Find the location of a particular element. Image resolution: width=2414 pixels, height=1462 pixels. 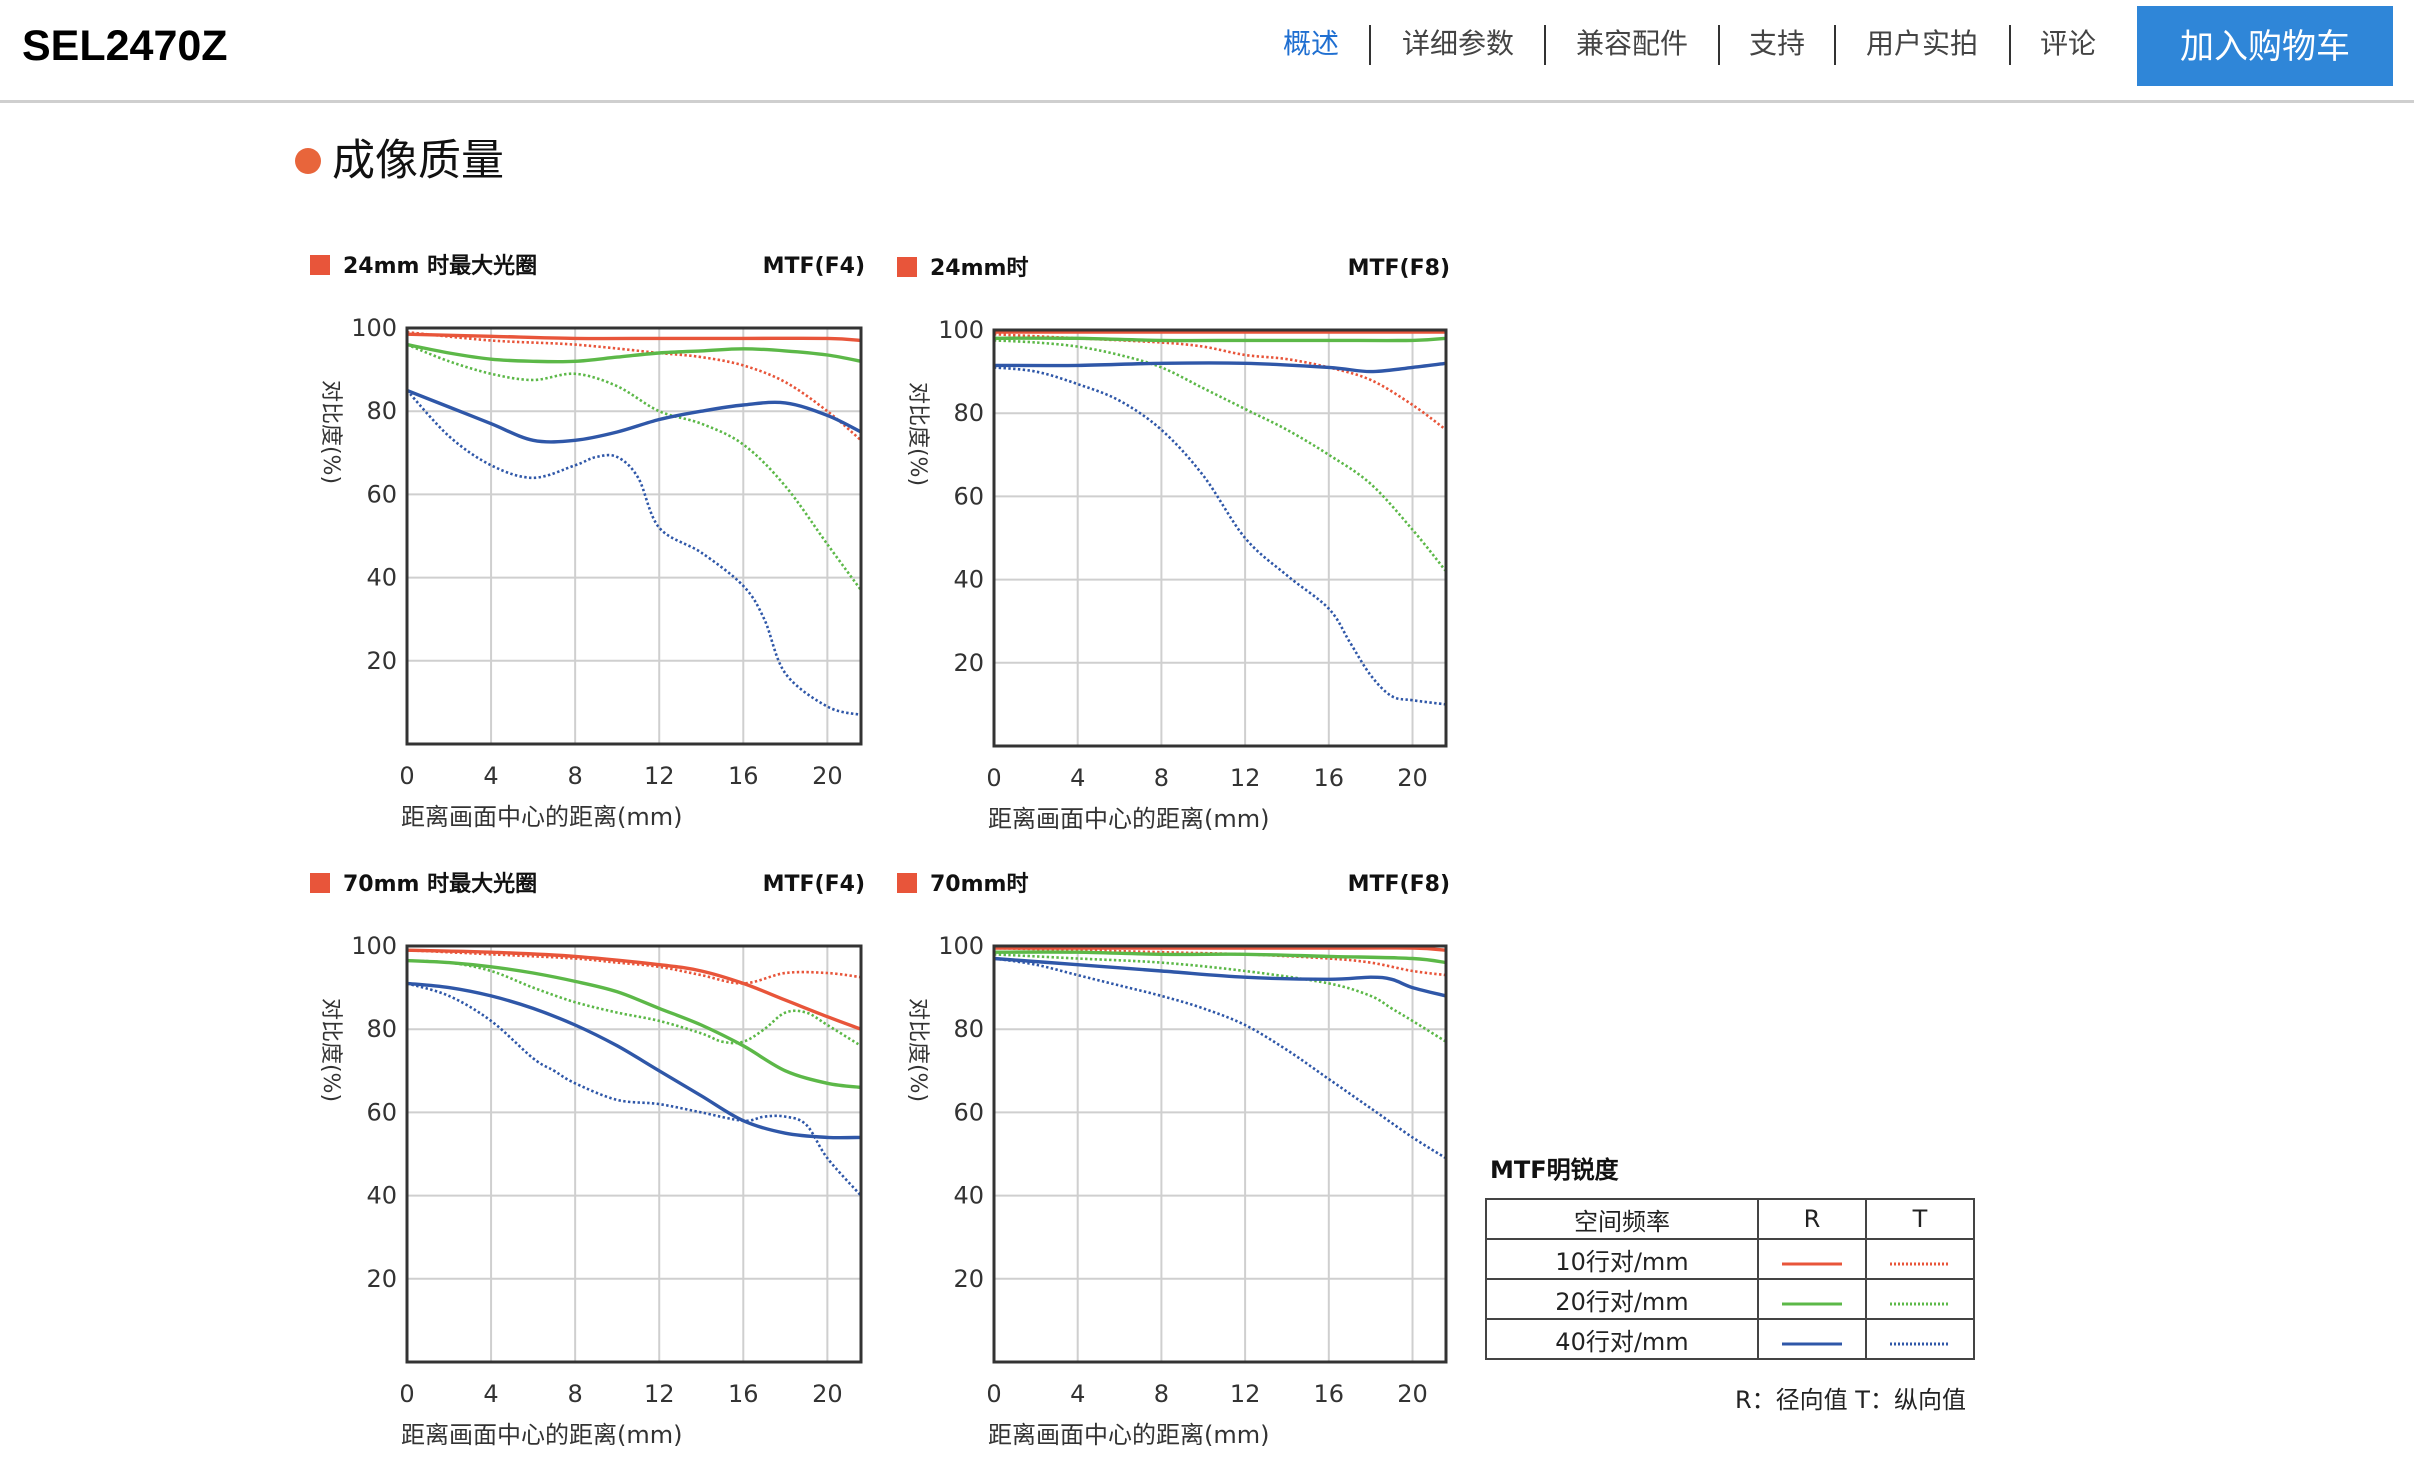

tab-support: 支持 is located at coordinates (1777, 43).